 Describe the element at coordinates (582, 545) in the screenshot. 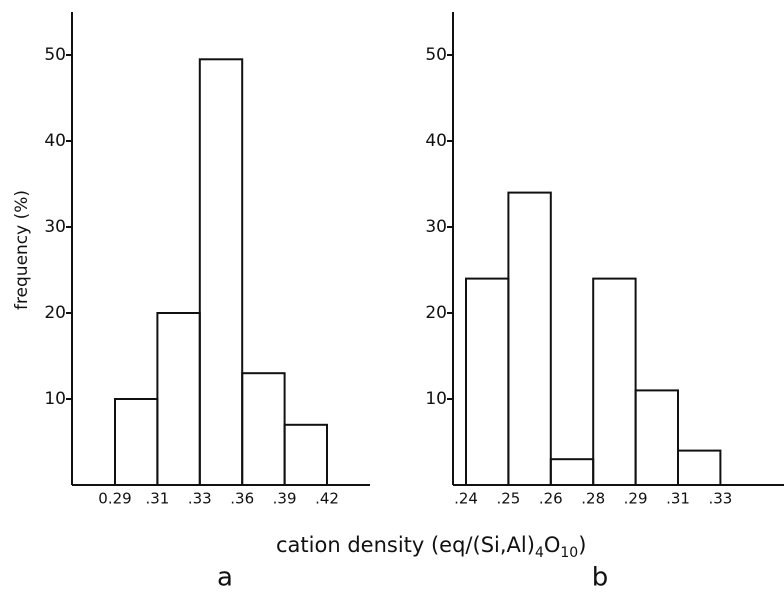

I see `x-axis-label-part: )` at that location.